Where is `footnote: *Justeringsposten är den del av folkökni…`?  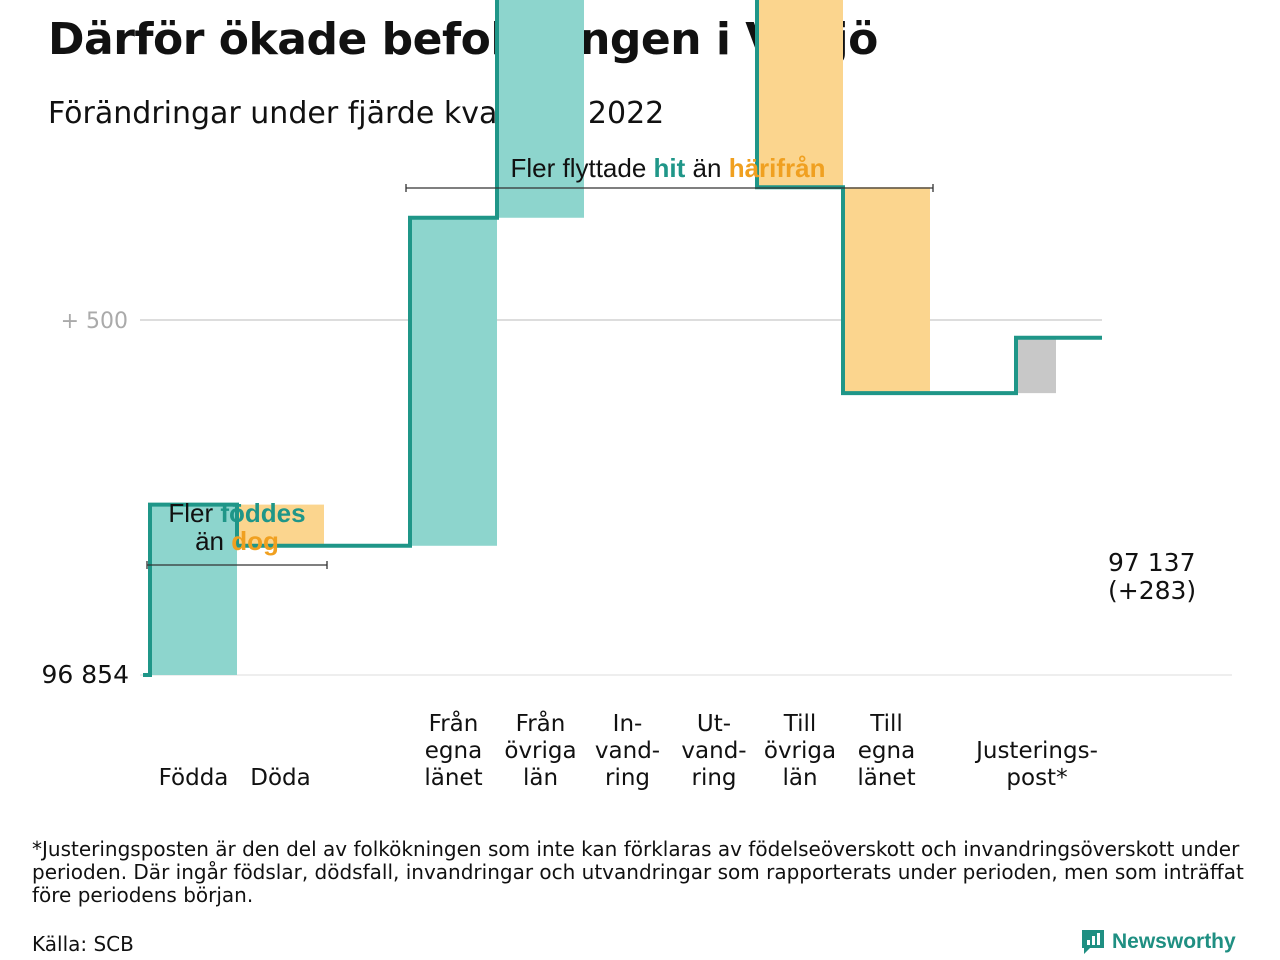
footnote: *Justeringsposten är den del av folkökni… is located at coordinates (638, 872).